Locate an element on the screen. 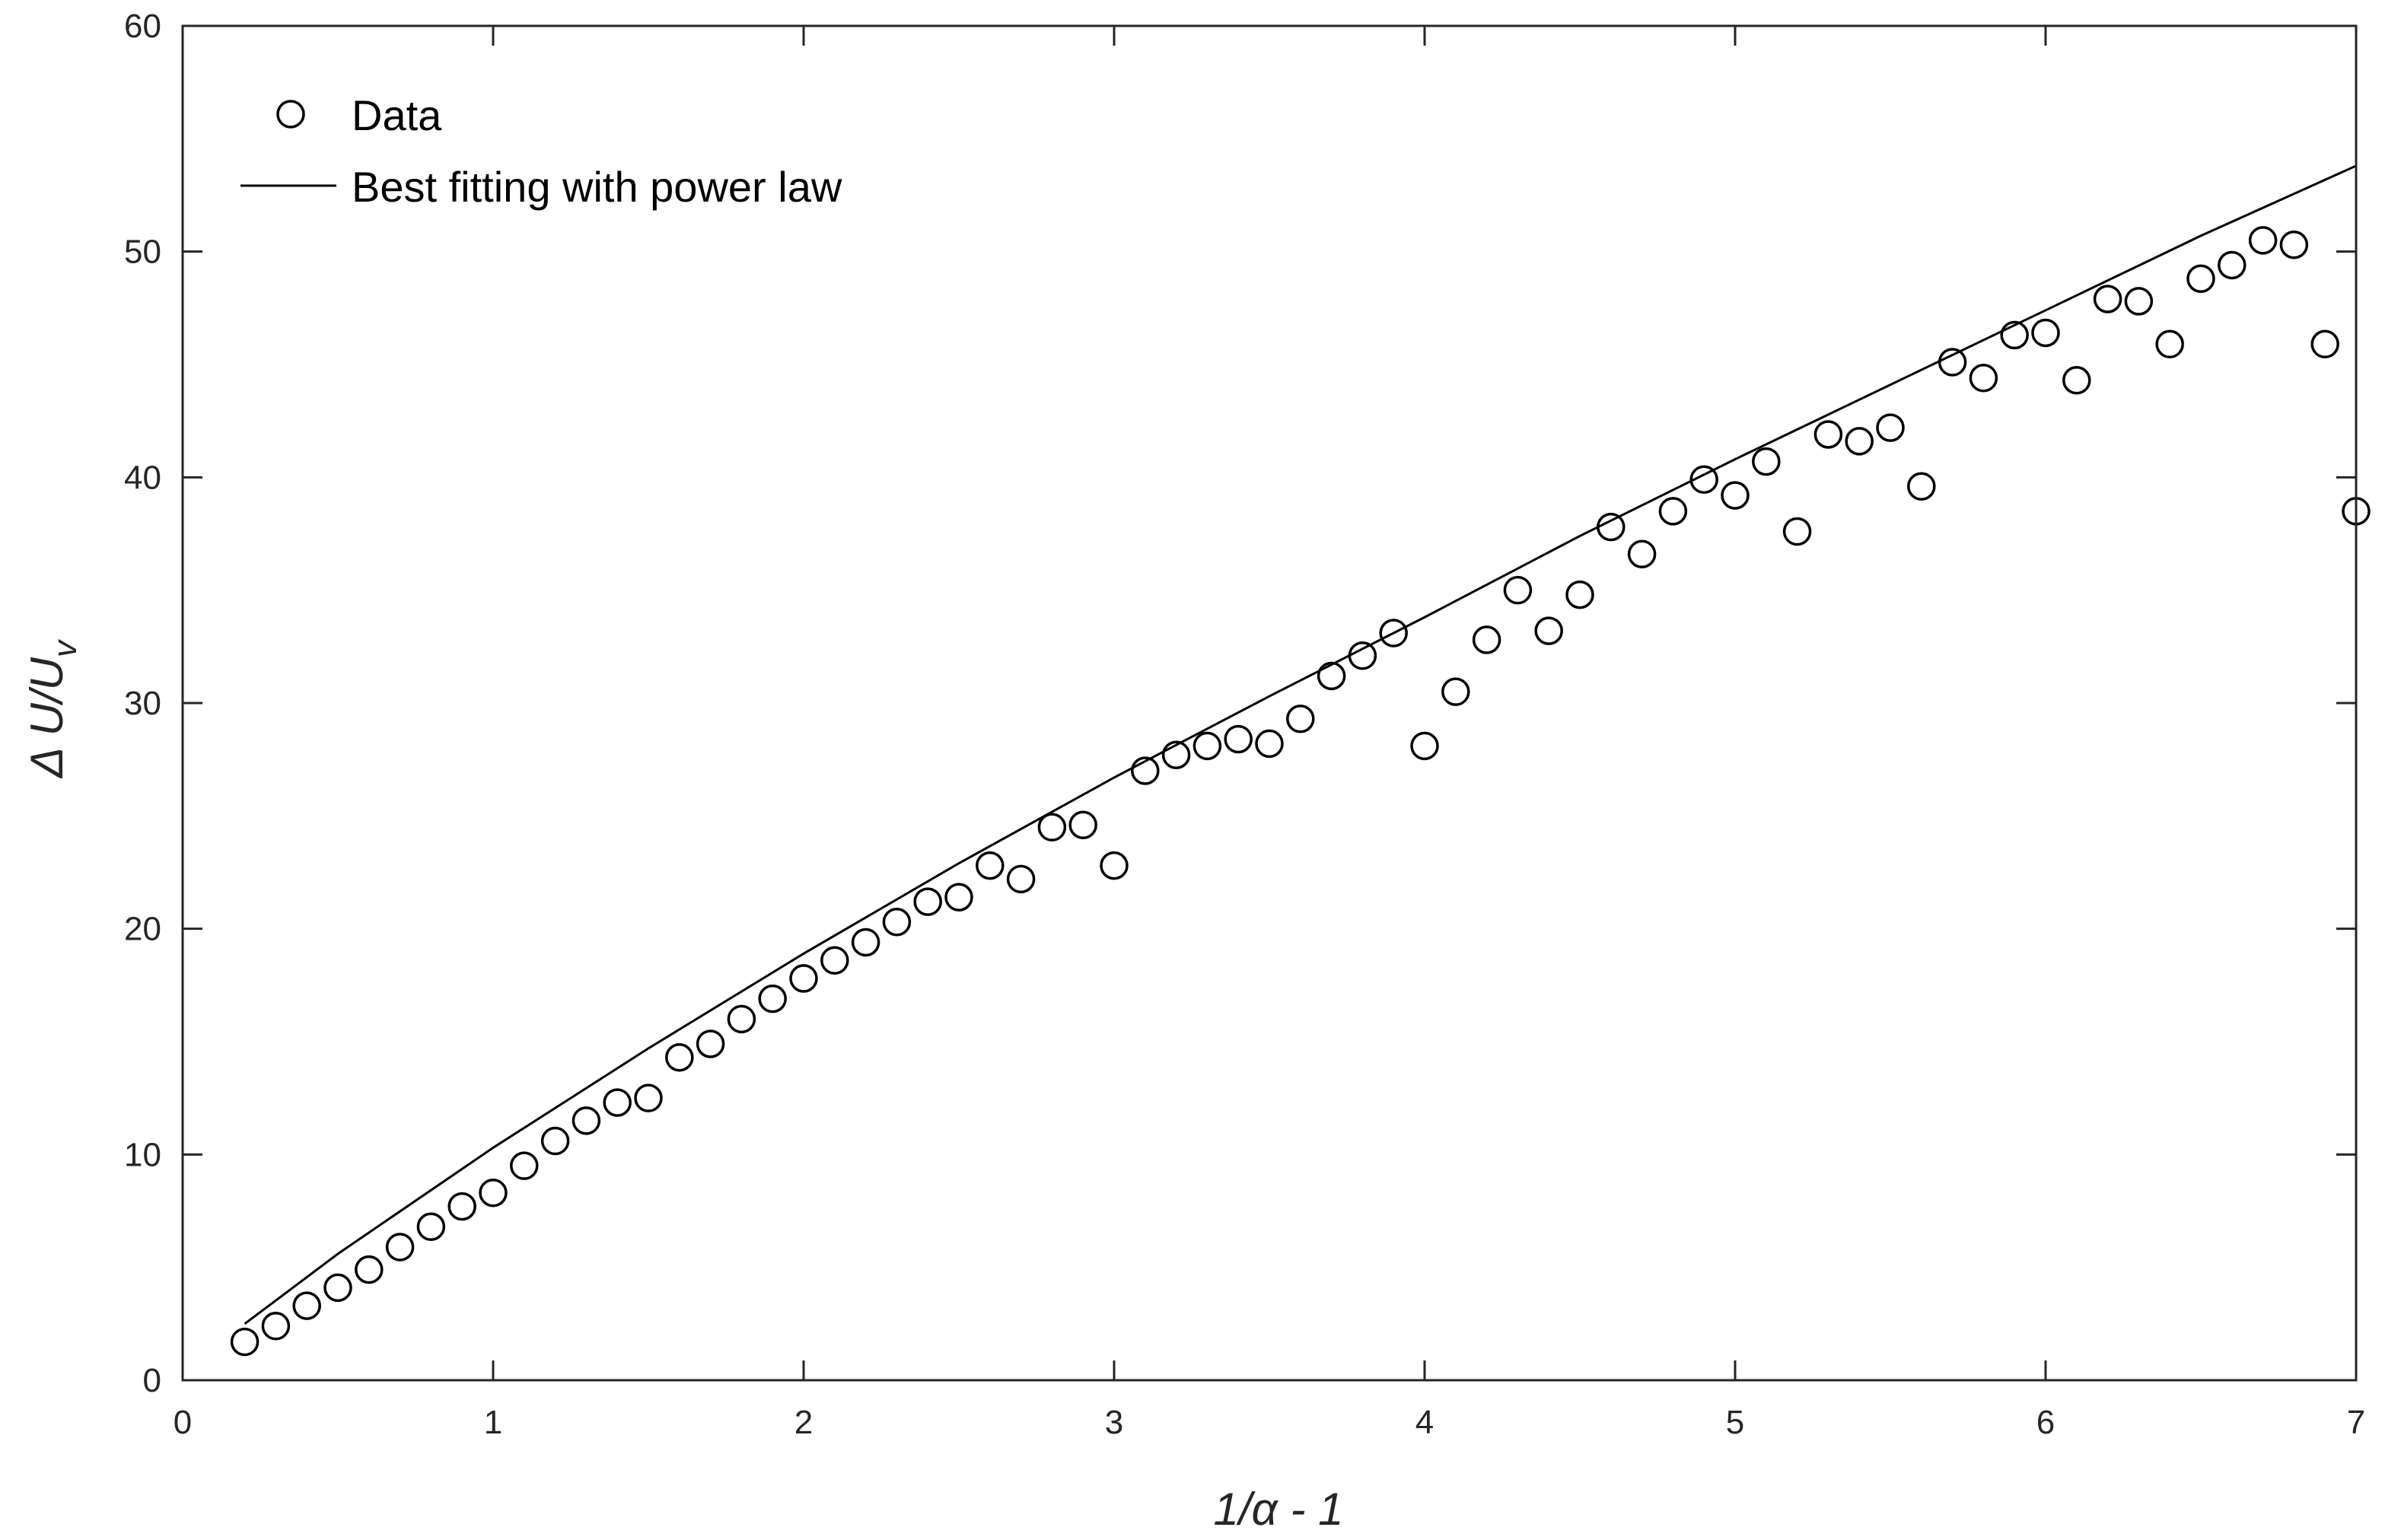  legend-label-fit: Best fitting with power law is located at coordinates (597, 187).